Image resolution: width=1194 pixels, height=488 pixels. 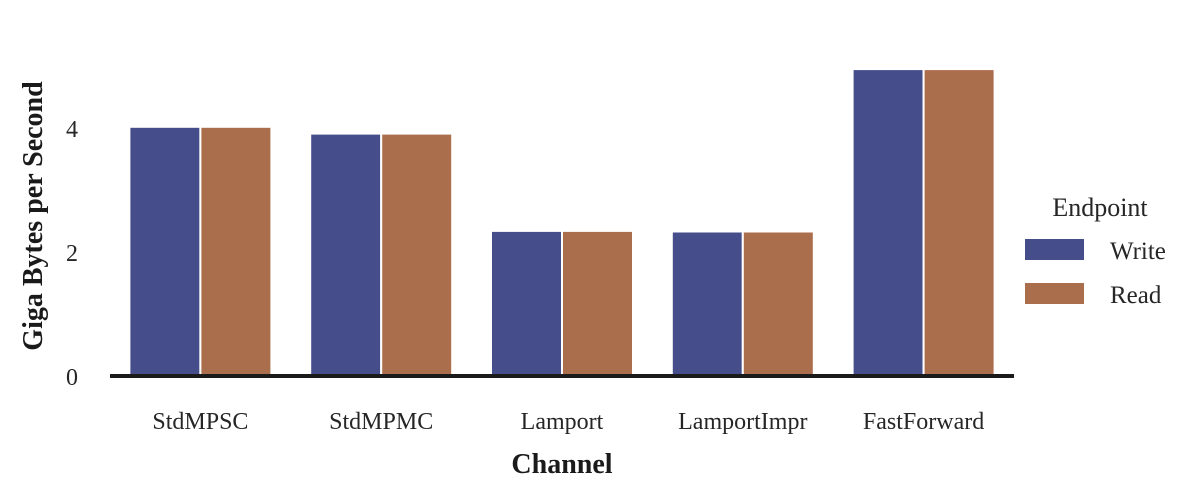 What do you see at coordinates (417, 254) in the screenshot?
I see `bar-read-stdmpmc` at bounding box center [417, 254].